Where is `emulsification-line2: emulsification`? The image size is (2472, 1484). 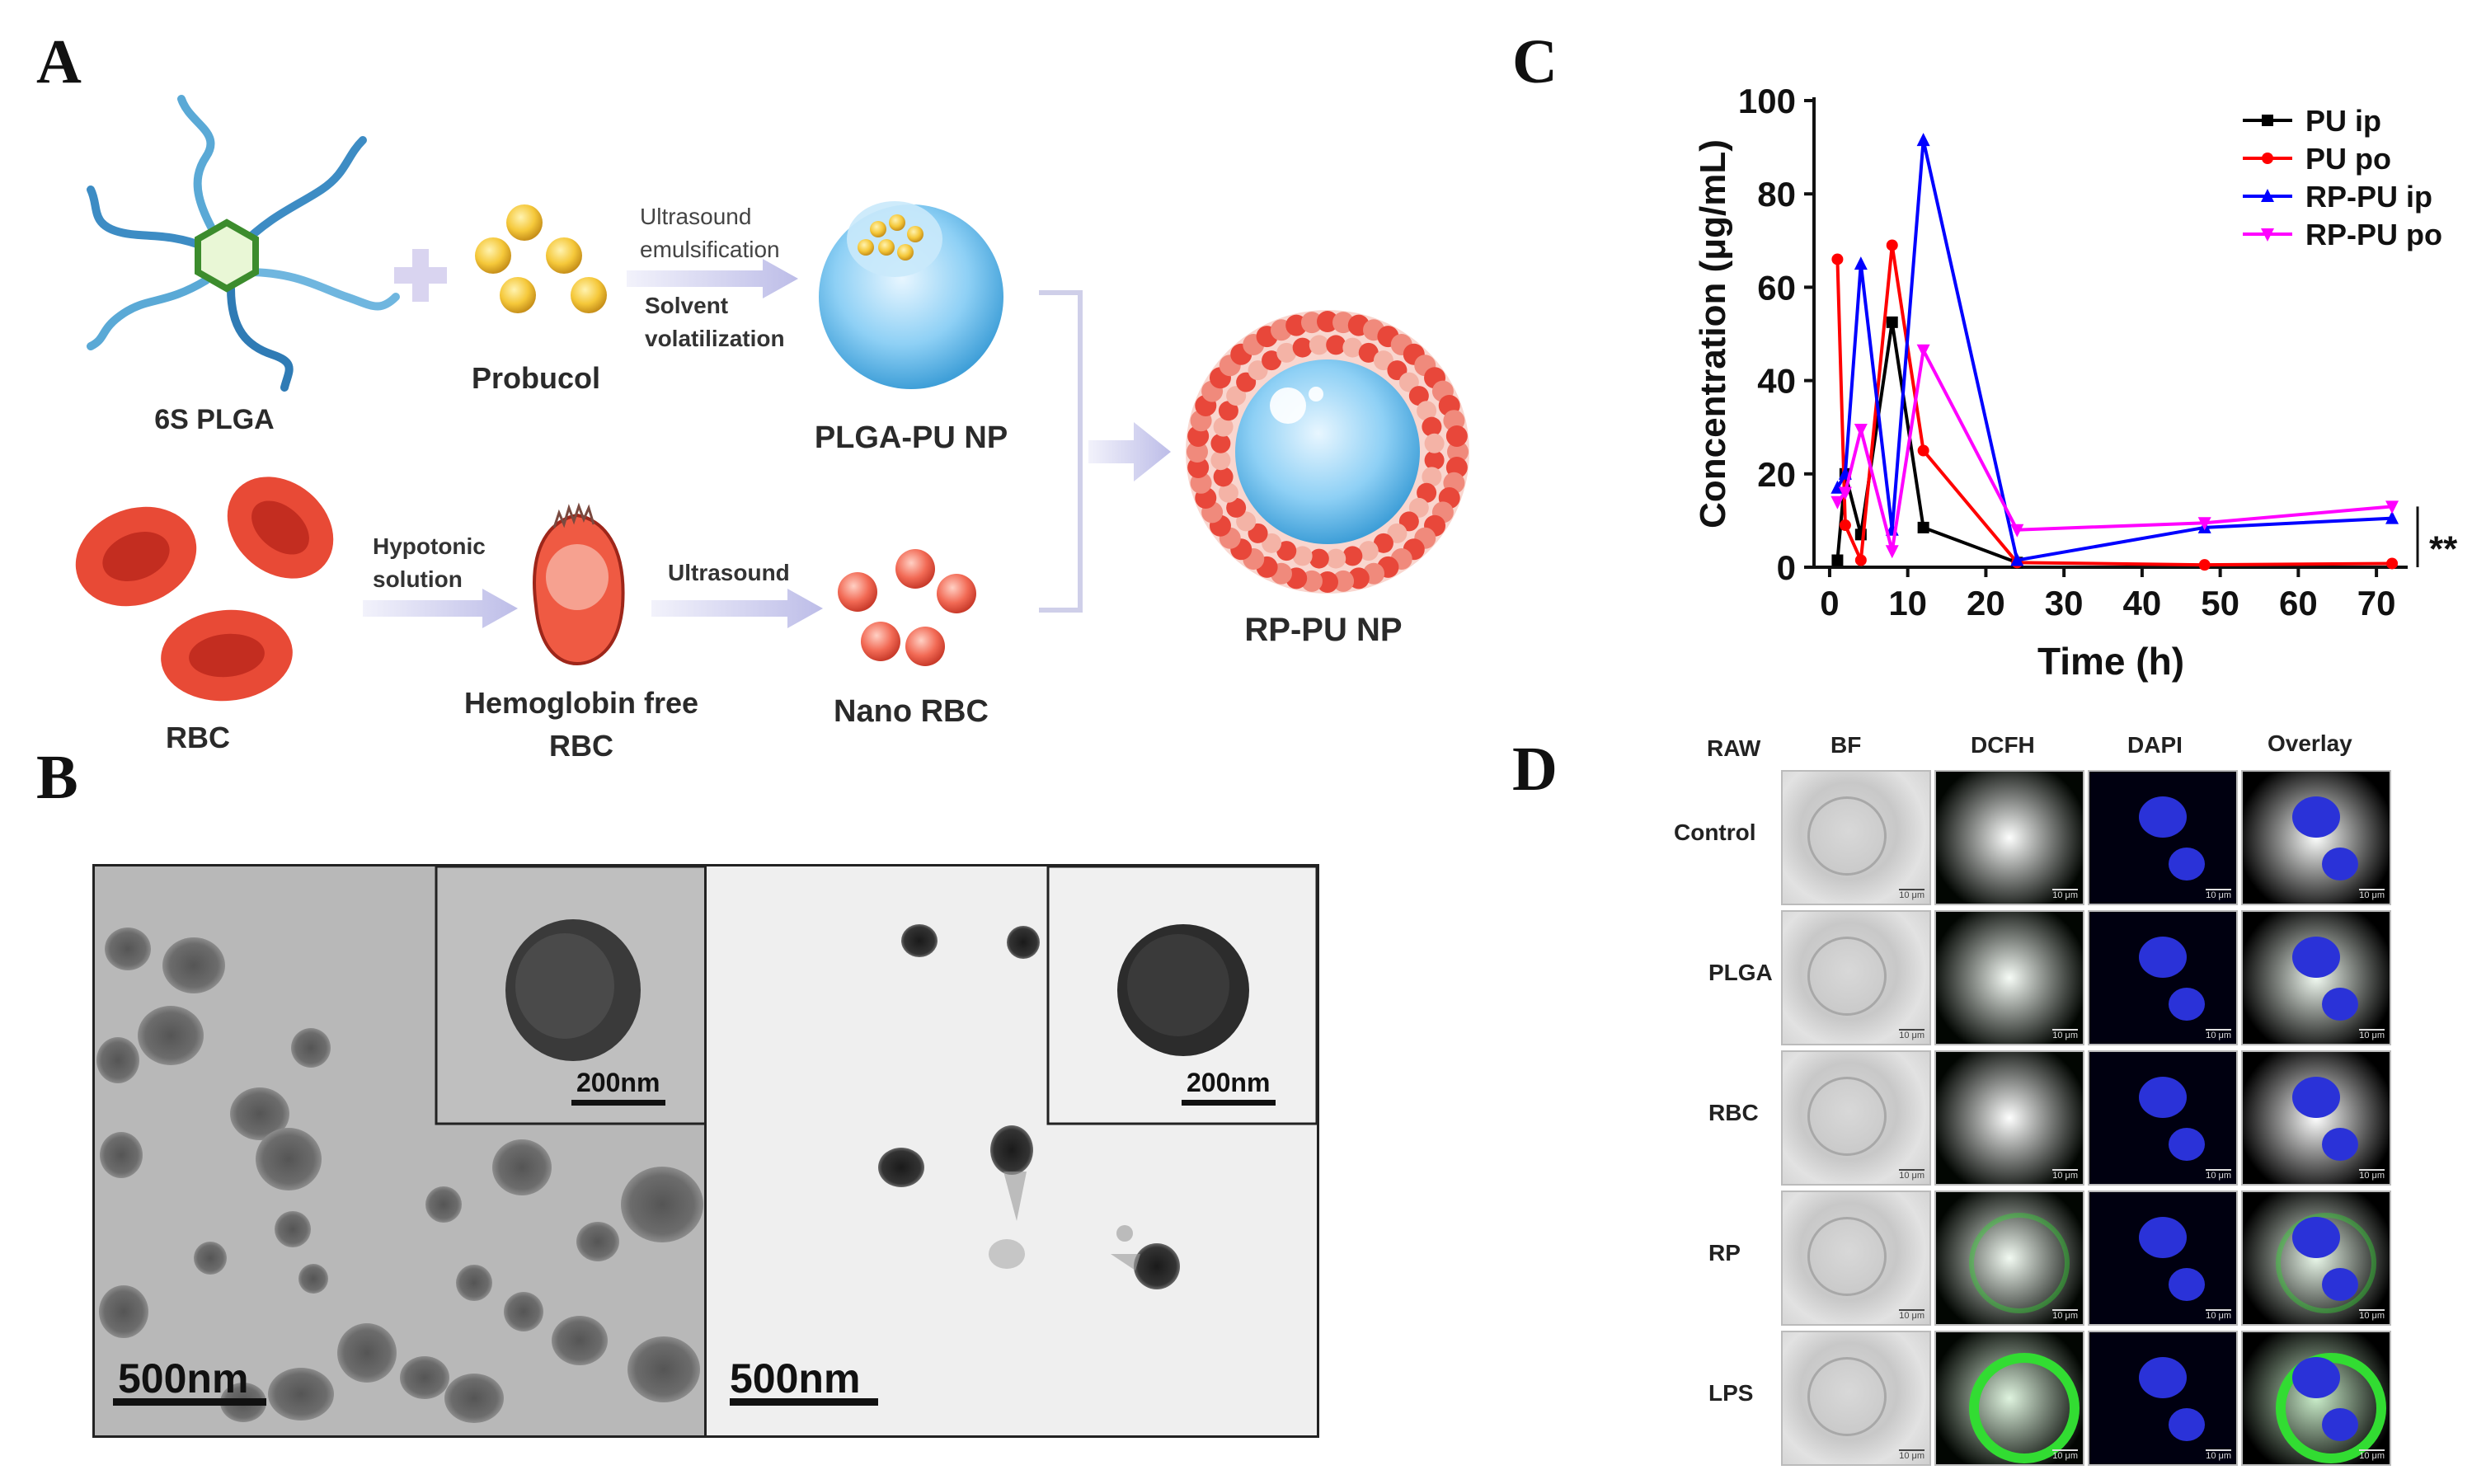
emulsification-line2: emulsification is located at coordinates (710, 249).